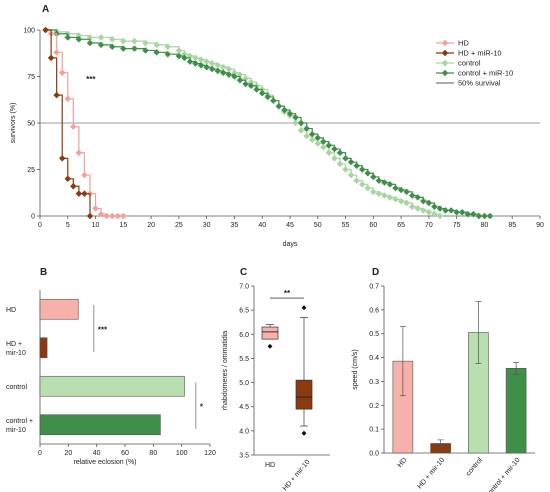 Image resolution: width=550 pixels, height=492 pixels. What do you see at coordinates (153, 453) in the screenshot?
I see `x-tick-label: 80` at bounding box center [153, 453].